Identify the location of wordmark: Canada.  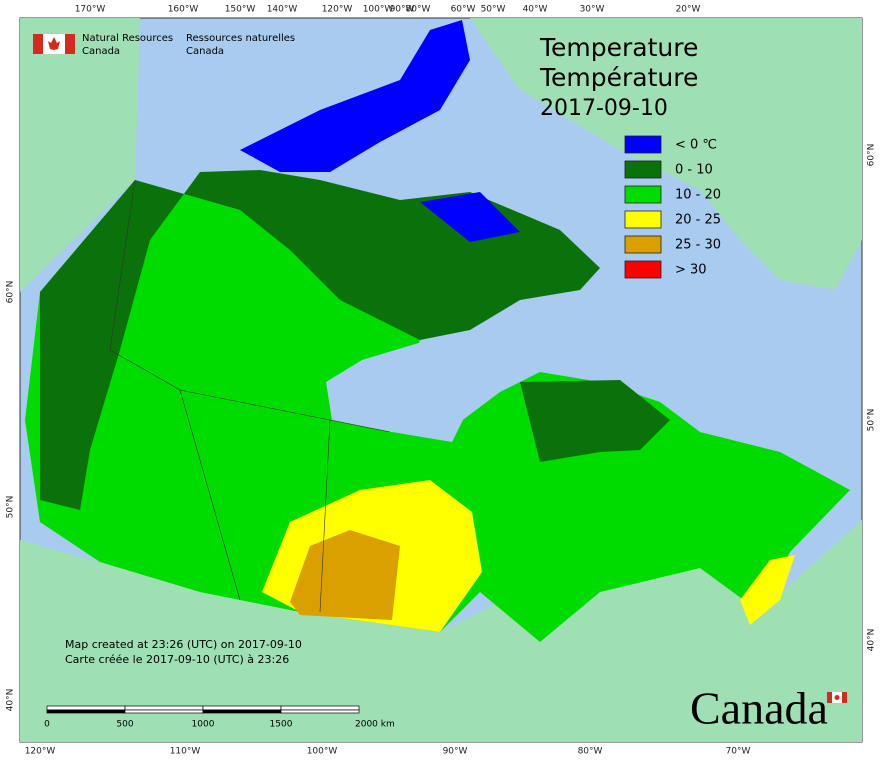
(759, 708).